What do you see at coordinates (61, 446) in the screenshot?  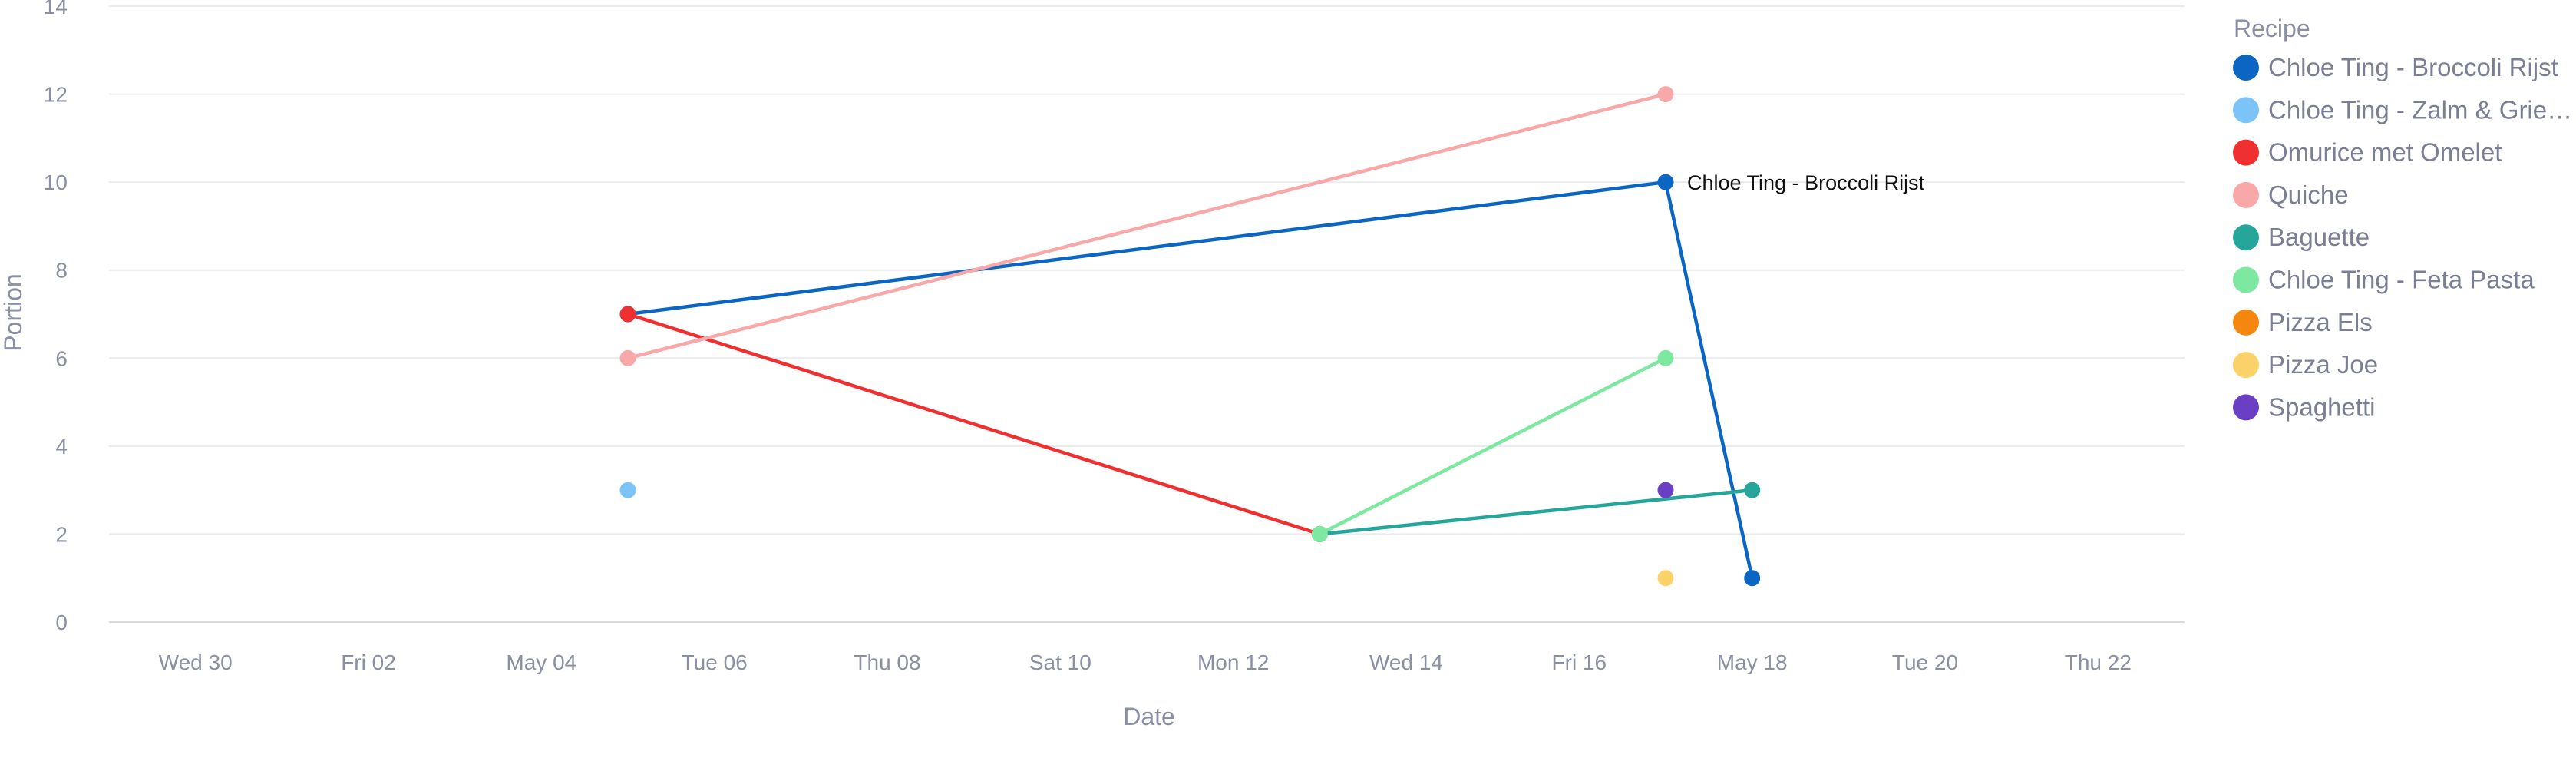 I see `y-tick-label: 4` at bounding box center [61, 446].